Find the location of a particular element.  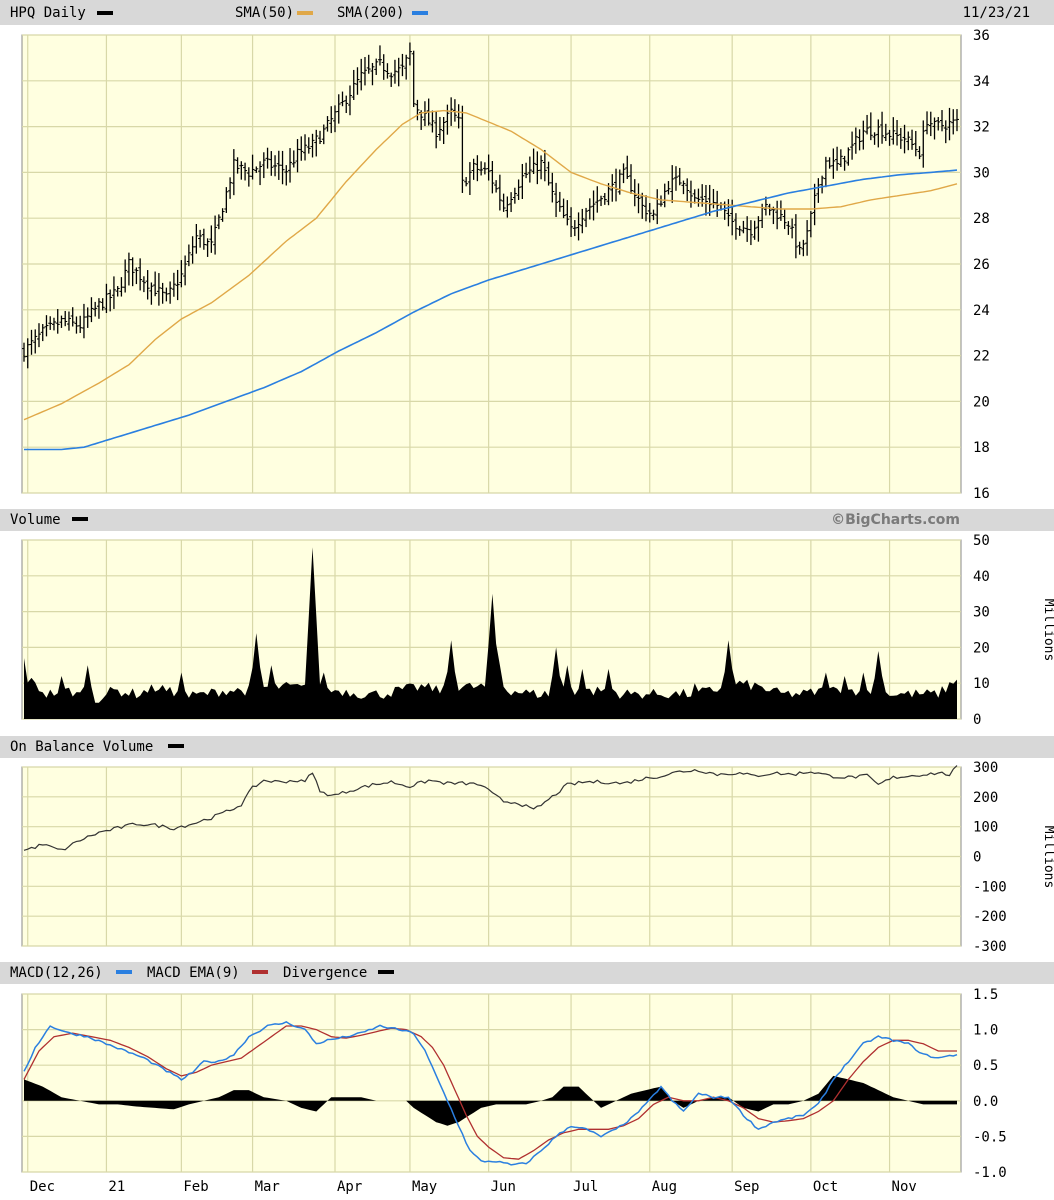

symbol-legend-swatch is located at coordinates (105, 13).